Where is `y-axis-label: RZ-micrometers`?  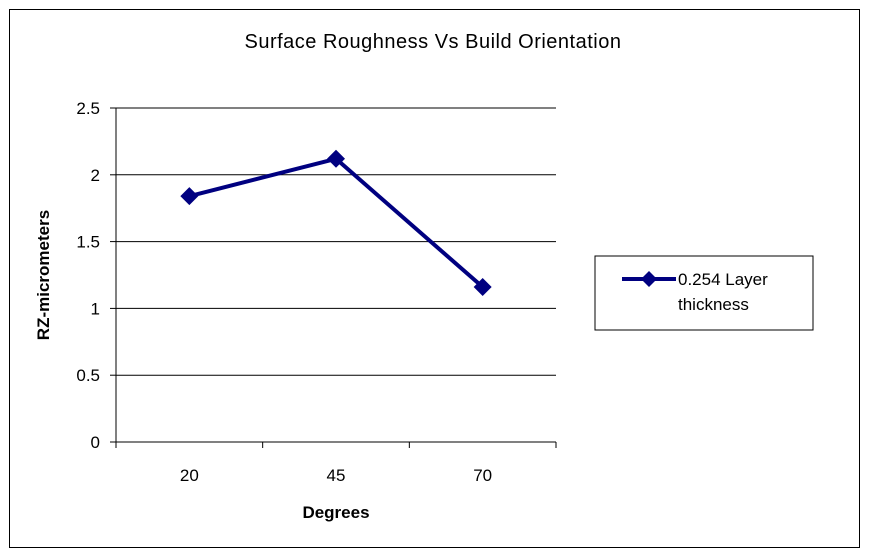
y-axis-label: RZ-micrometers is located at coordinates (43, 275).